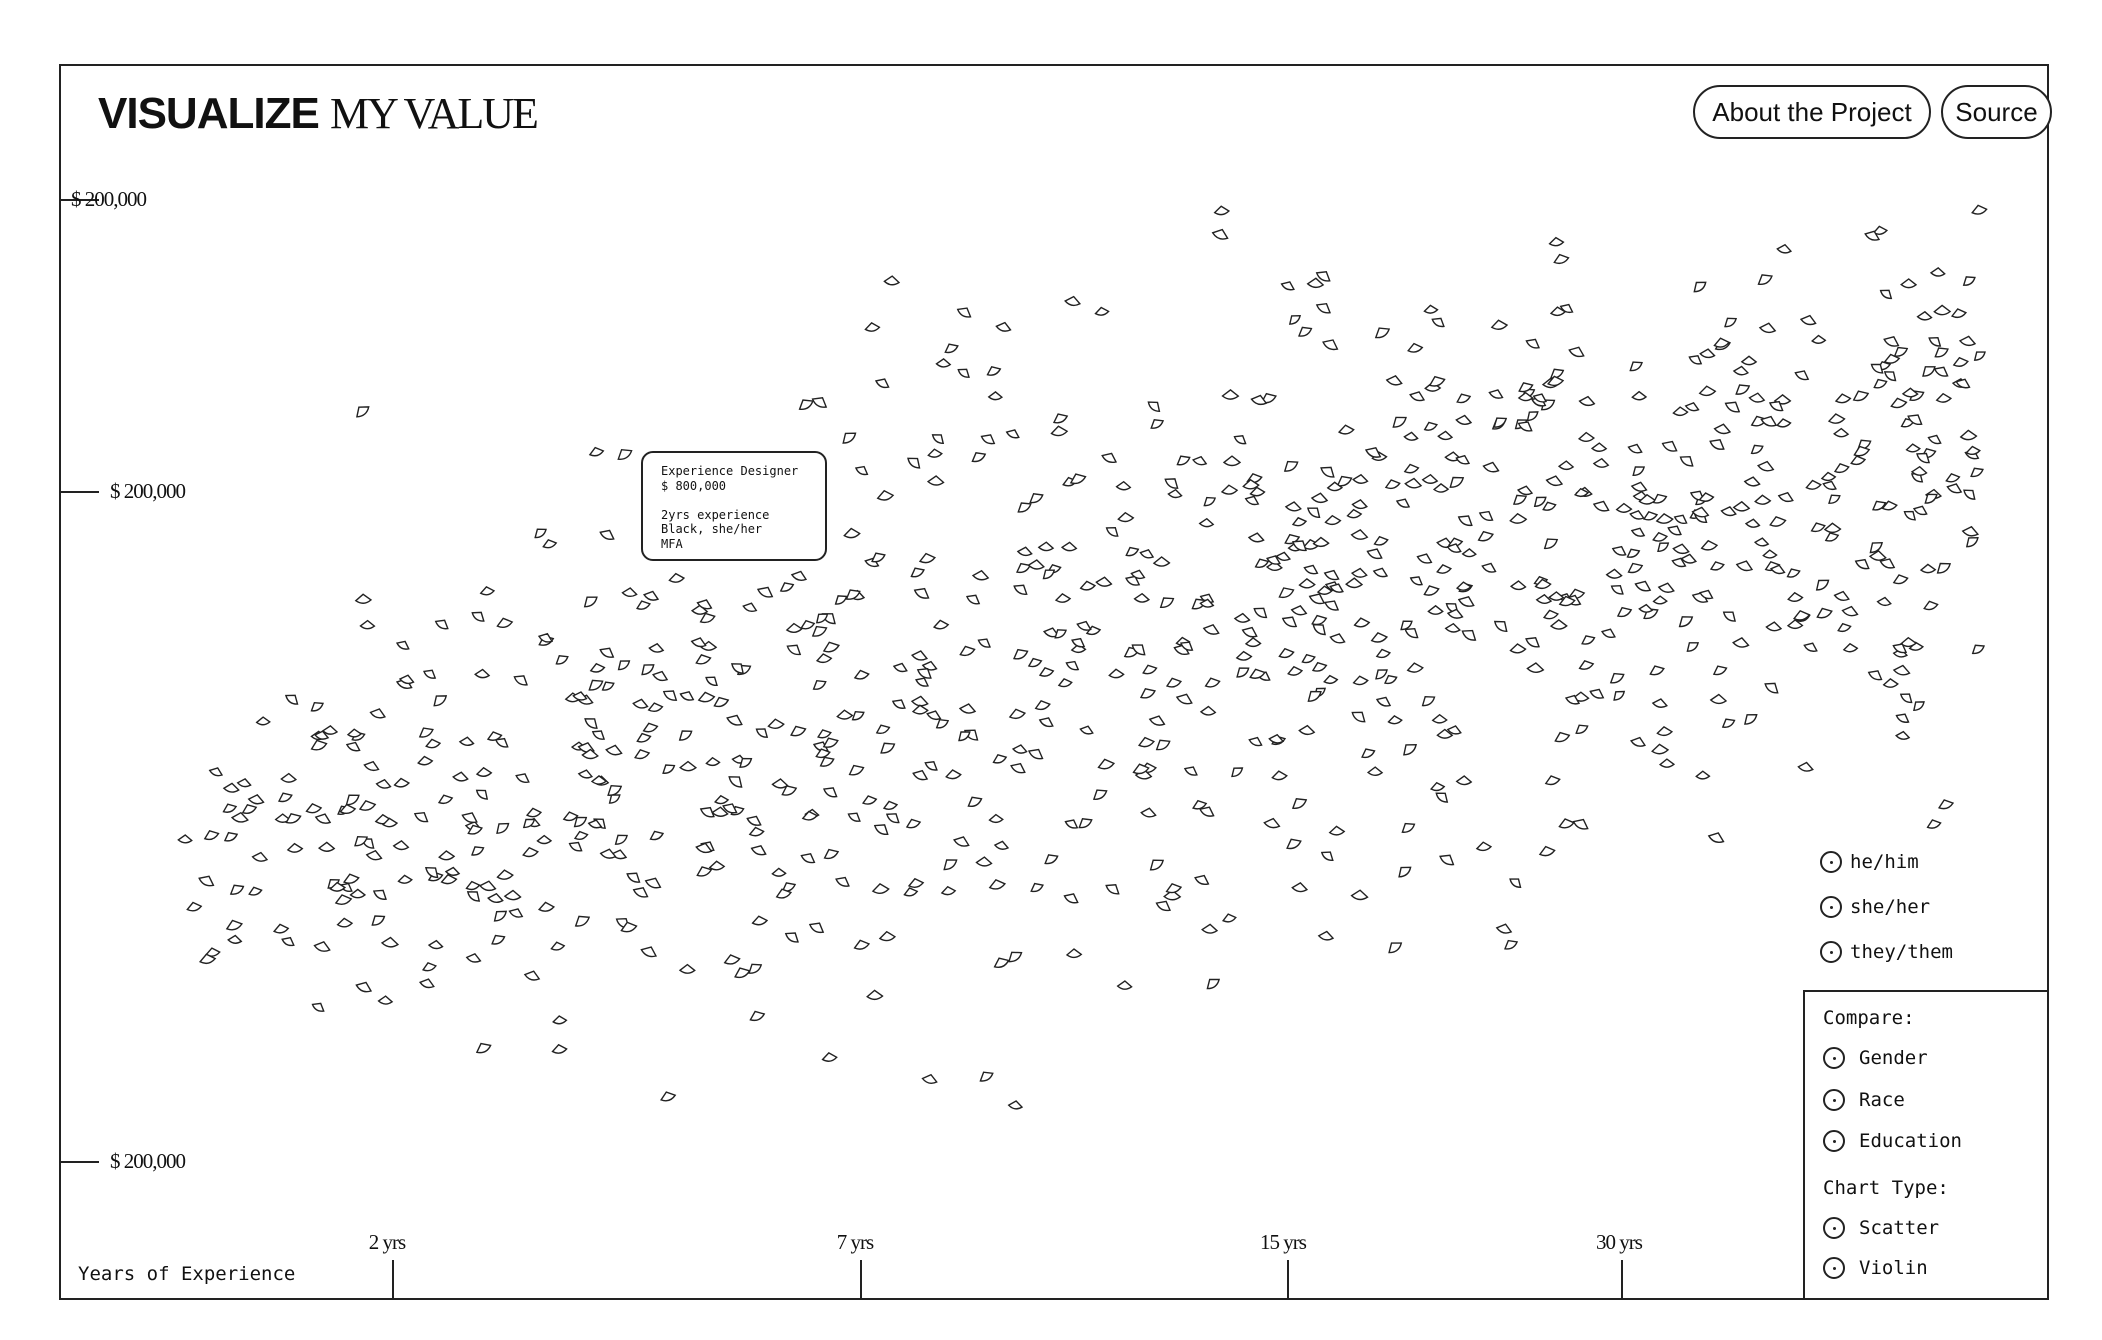  Describe the element at coordinates (1996, 112) in the screenshot. I see `source-button: Source` at that location.